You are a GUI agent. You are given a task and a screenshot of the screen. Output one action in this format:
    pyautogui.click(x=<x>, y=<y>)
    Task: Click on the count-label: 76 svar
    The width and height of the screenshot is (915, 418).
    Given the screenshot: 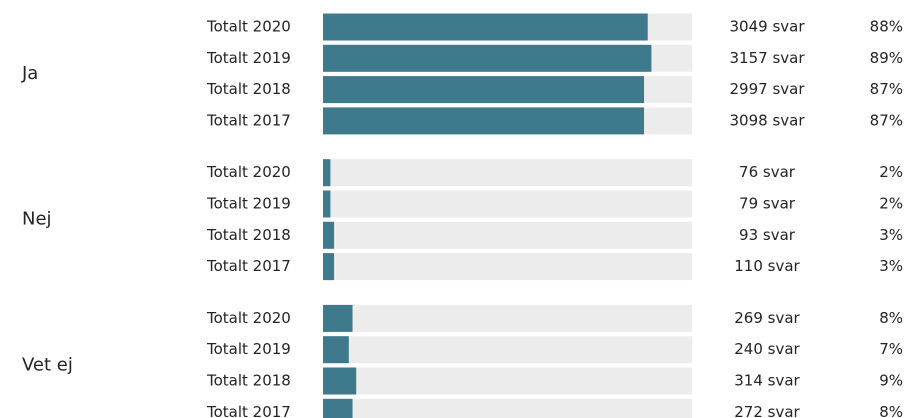 What is the action you would take?
    pyautogui.click(x=767, y=172)
    